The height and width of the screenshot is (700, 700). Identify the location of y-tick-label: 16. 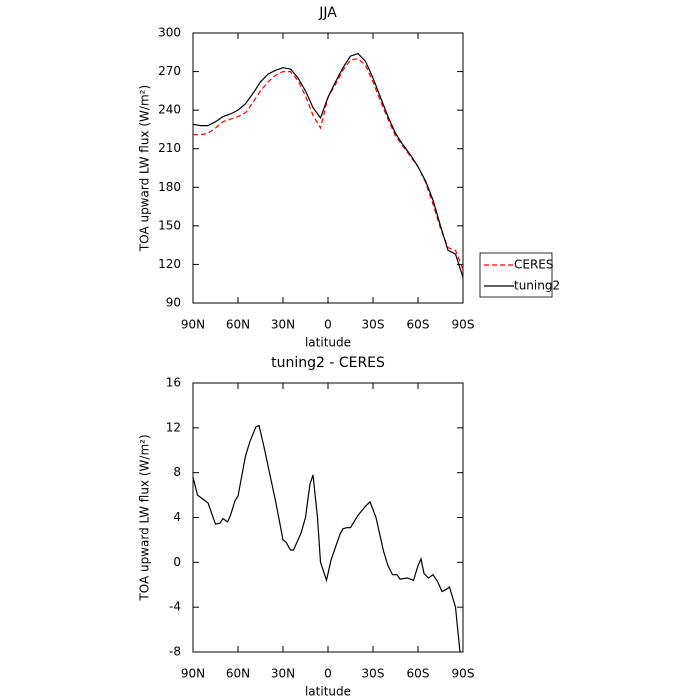
(173, 383).